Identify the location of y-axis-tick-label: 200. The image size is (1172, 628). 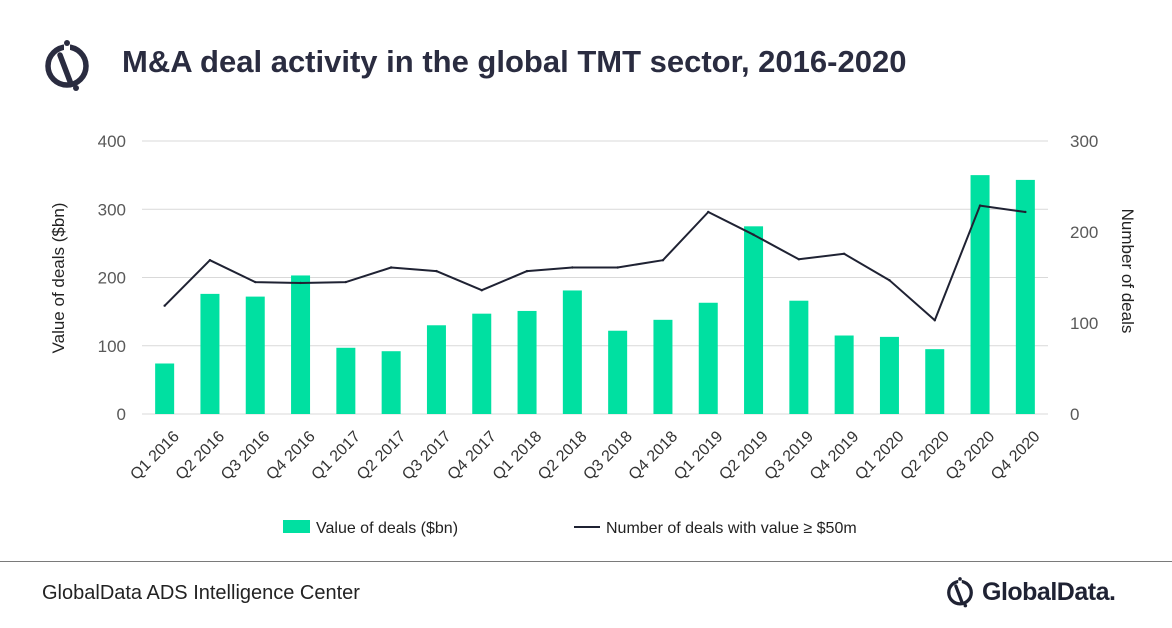
(112, 278).